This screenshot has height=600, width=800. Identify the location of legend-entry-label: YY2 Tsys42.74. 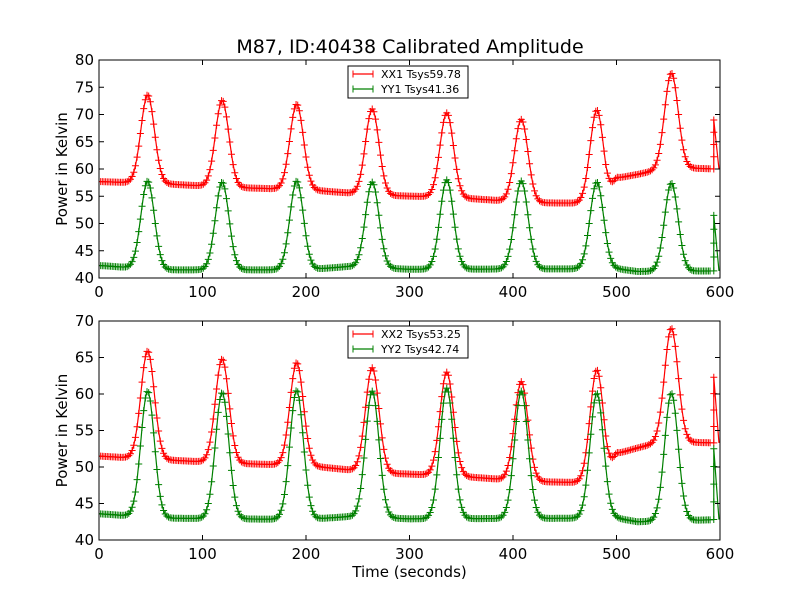
(419, 349).